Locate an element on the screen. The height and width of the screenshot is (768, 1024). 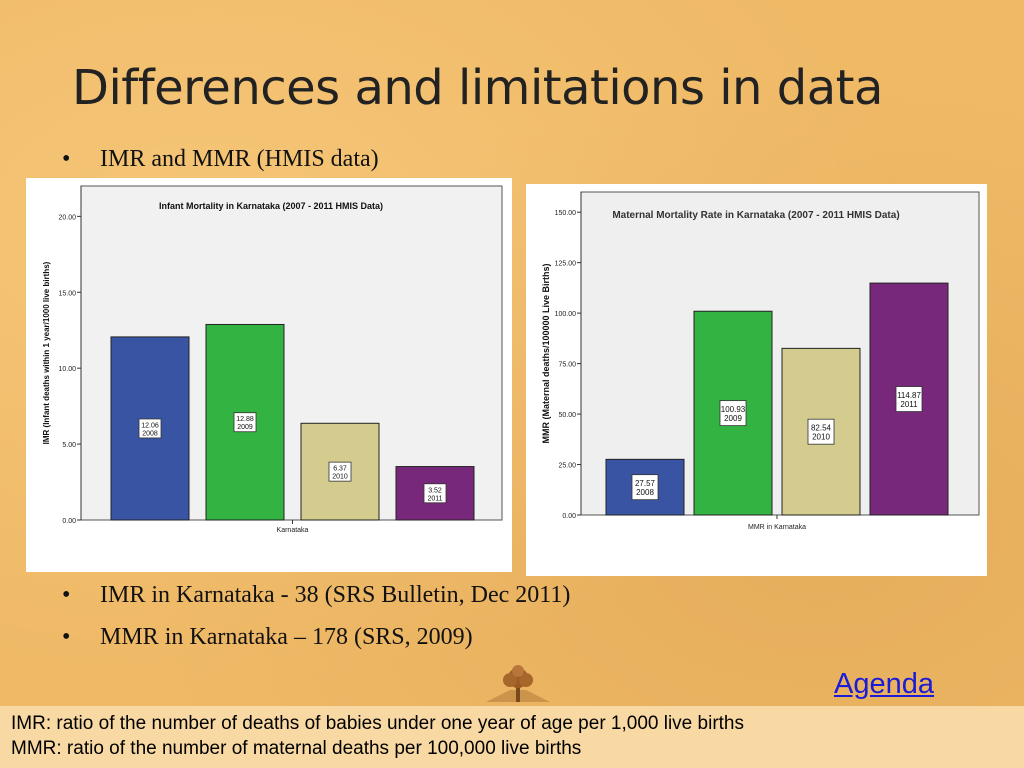
y-tick-label: 10.00 is located at coordinates (67, 369).